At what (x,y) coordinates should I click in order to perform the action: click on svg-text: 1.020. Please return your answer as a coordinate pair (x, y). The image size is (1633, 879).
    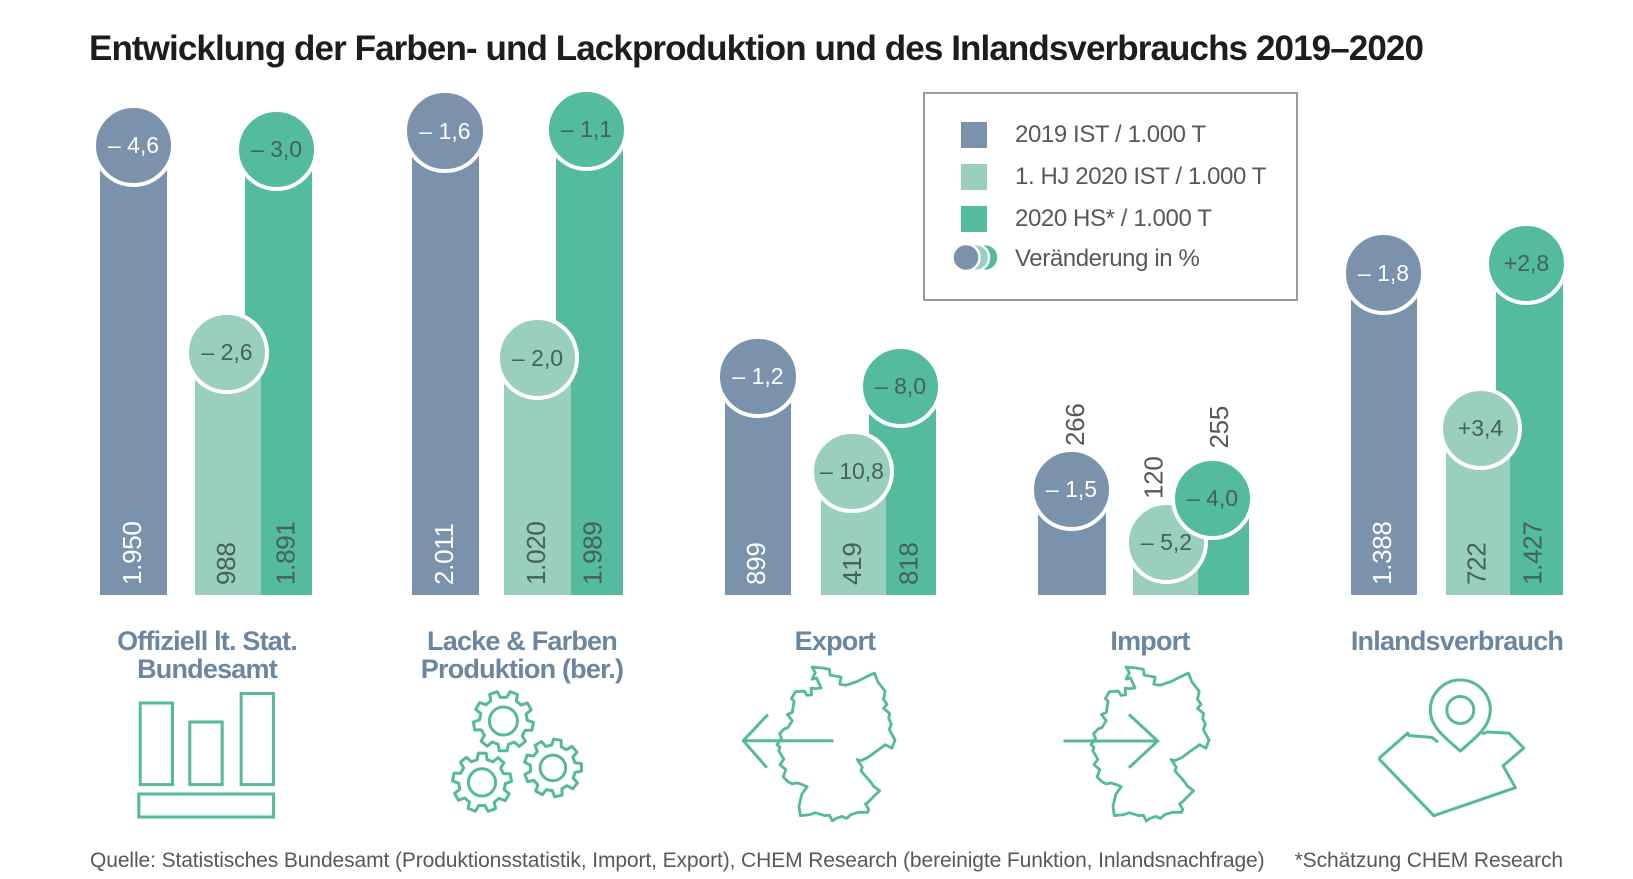
    Looking at the image, I should click on (536, 553).